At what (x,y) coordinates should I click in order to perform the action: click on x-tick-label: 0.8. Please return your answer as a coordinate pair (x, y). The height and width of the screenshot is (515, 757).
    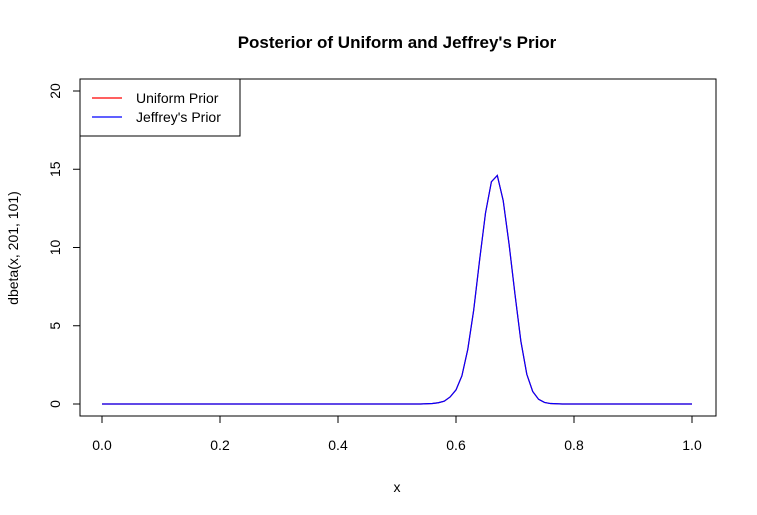
    Looking at the image, I should click on (574, 445).